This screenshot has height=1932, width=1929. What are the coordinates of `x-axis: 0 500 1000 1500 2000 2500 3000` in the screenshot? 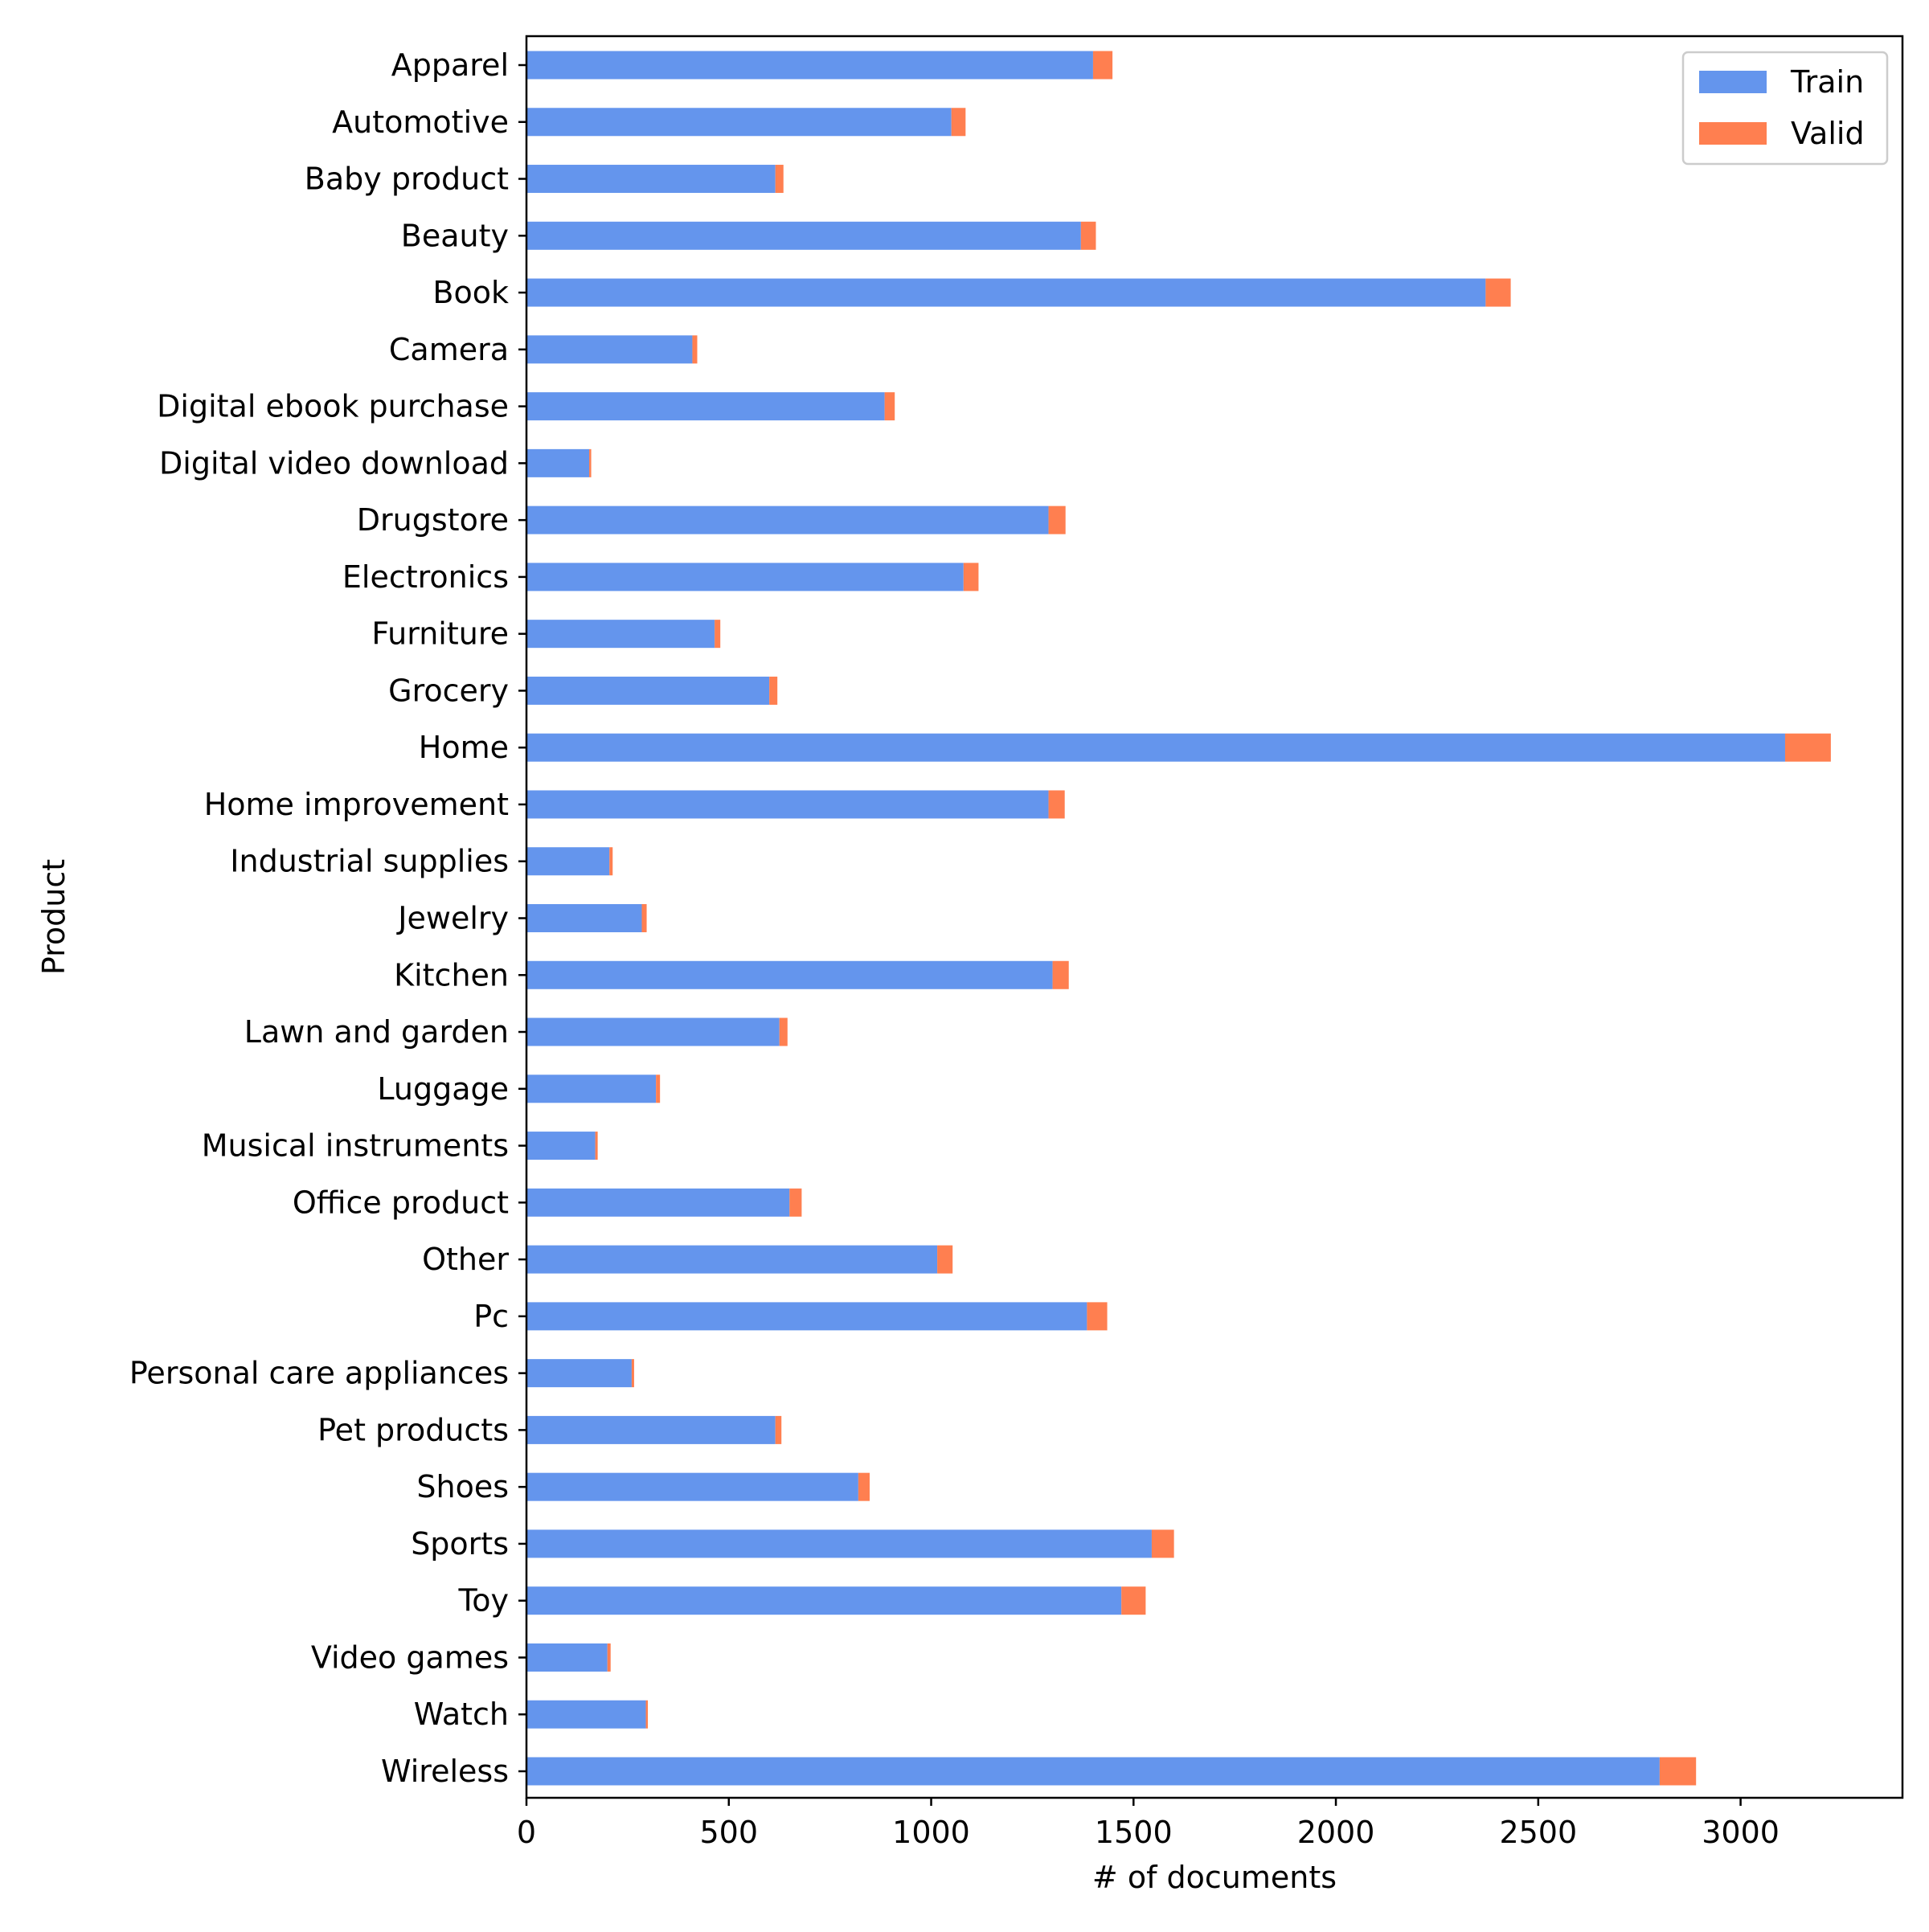 It's located at (1148, 1824).